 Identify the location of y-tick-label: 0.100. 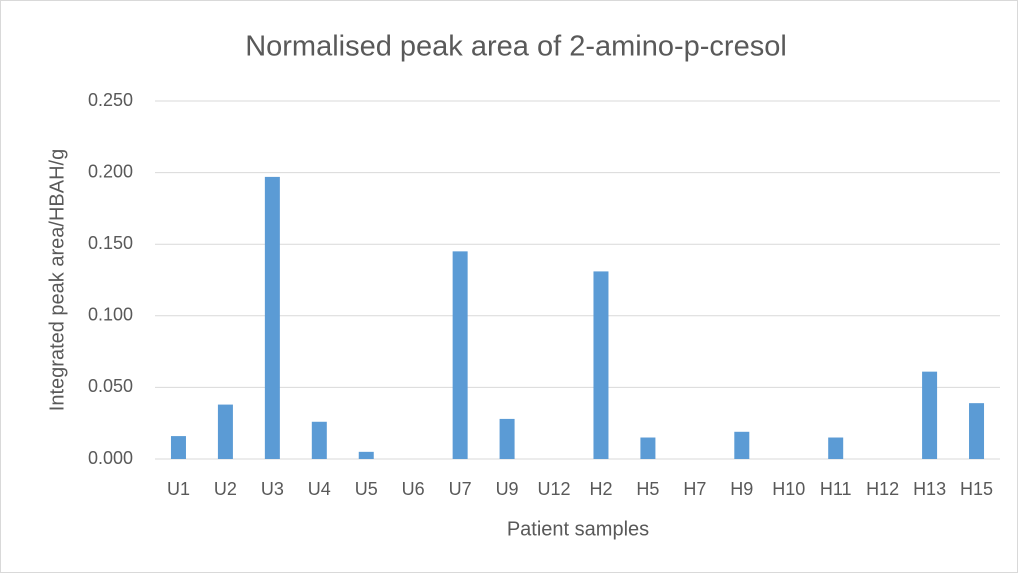
(110, 315).